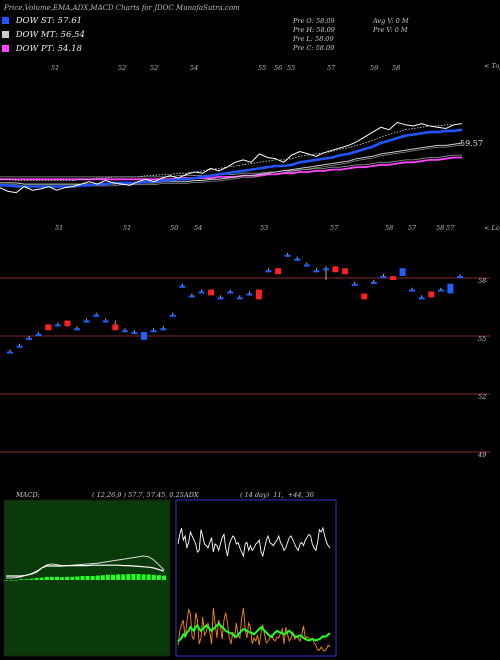 This screenshot has height=660, width=500. What do you see at coordinates (85, 570) in the screenshot?
I see `macd-line` at bounding box center [85, 570].